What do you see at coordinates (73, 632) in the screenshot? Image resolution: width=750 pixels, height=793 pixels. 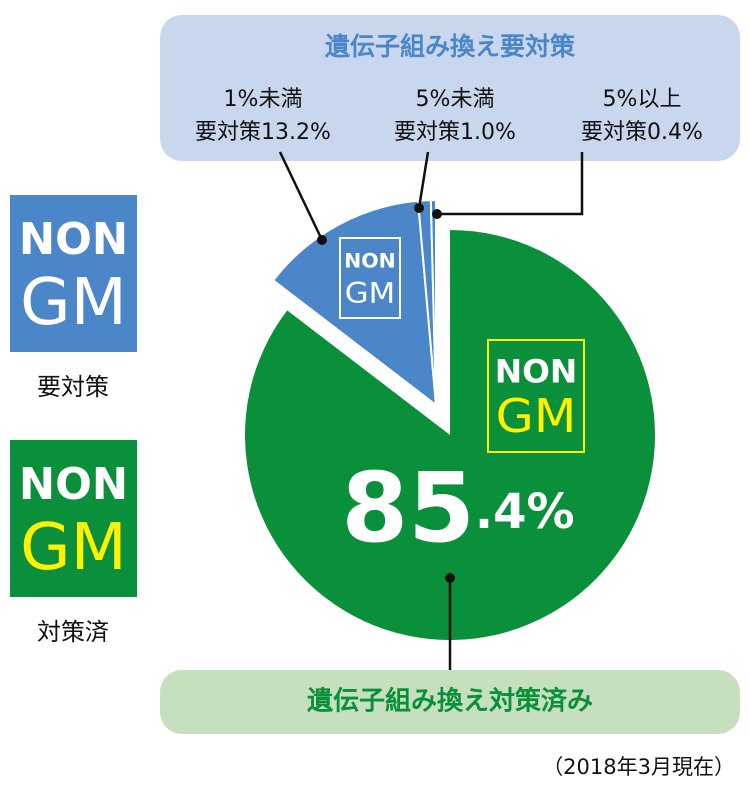 I see `legend-label: 対策済` at bounding box center [73, 632].